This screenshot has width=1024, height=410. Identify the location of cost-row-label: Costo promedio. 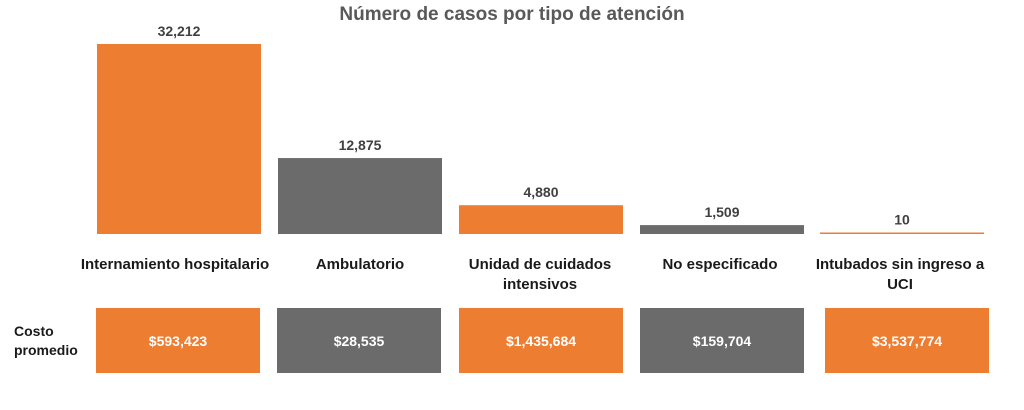
(46, 340).